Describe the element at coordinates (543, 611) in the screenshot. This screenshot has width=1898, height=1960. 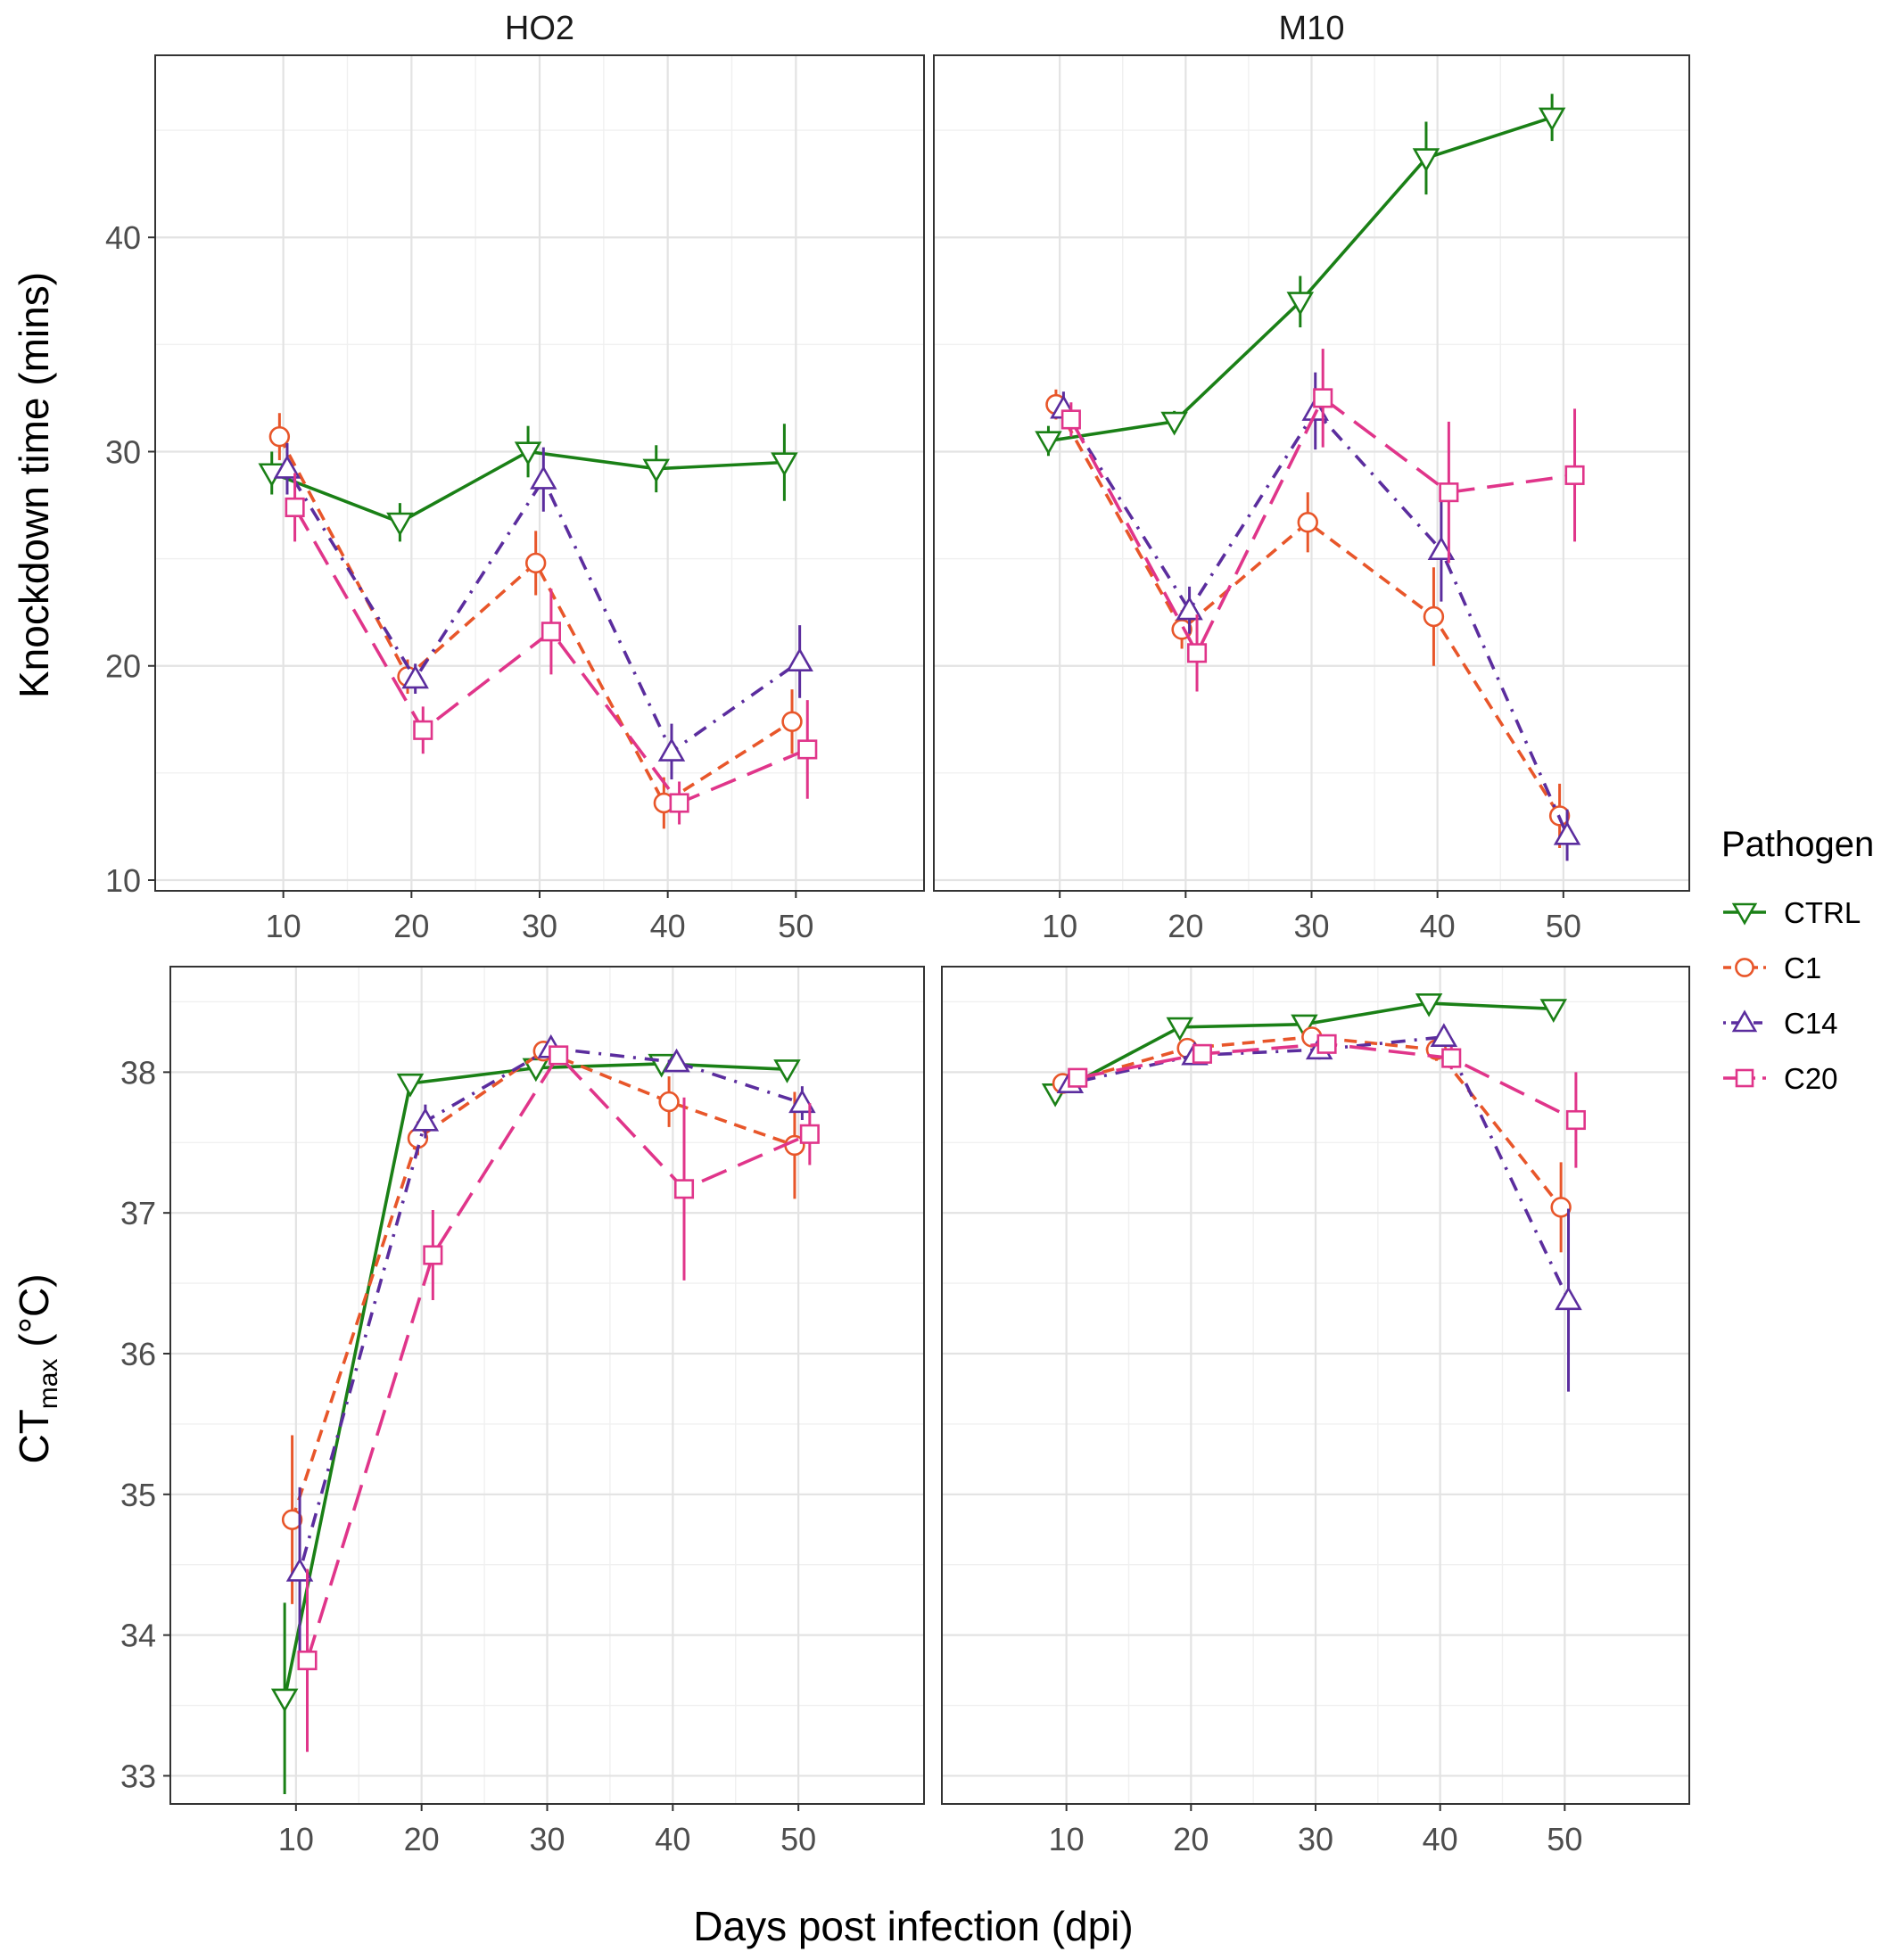
I see `series-C14` at that location.